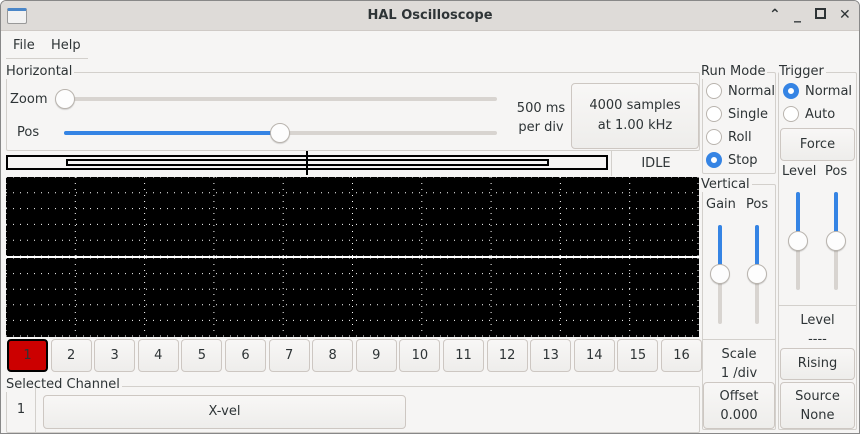 This screenshot has height=434, width=860. Describe the element at coordinates (635, 105) in the screenshot. I see `samples-count: 4000 samples` at that location.